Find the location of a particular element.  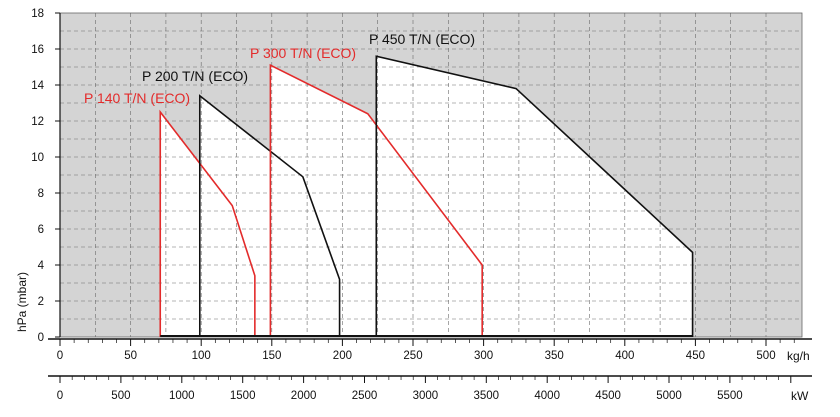

kgh-tick-label: 150 is located at coordinates (271, 356).